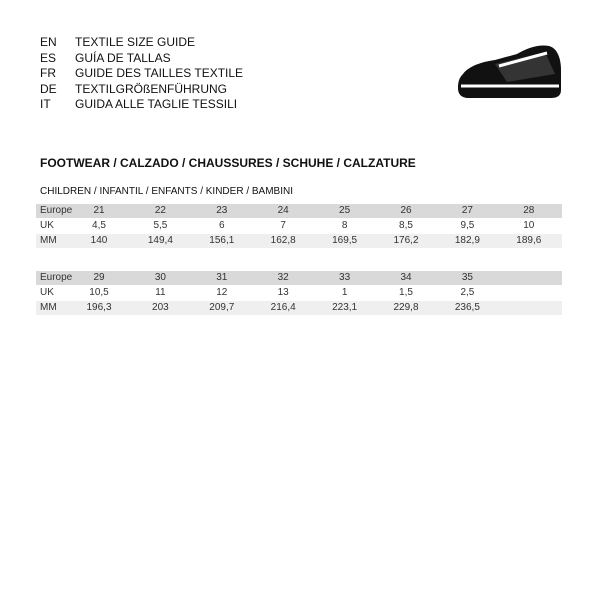 Image resolution: width=600 pixels, height=600 pixels. What do you see at coordinates (529, 225) in the screenshot?
I see `size-cell: 10` at bounding box center [529, 225].